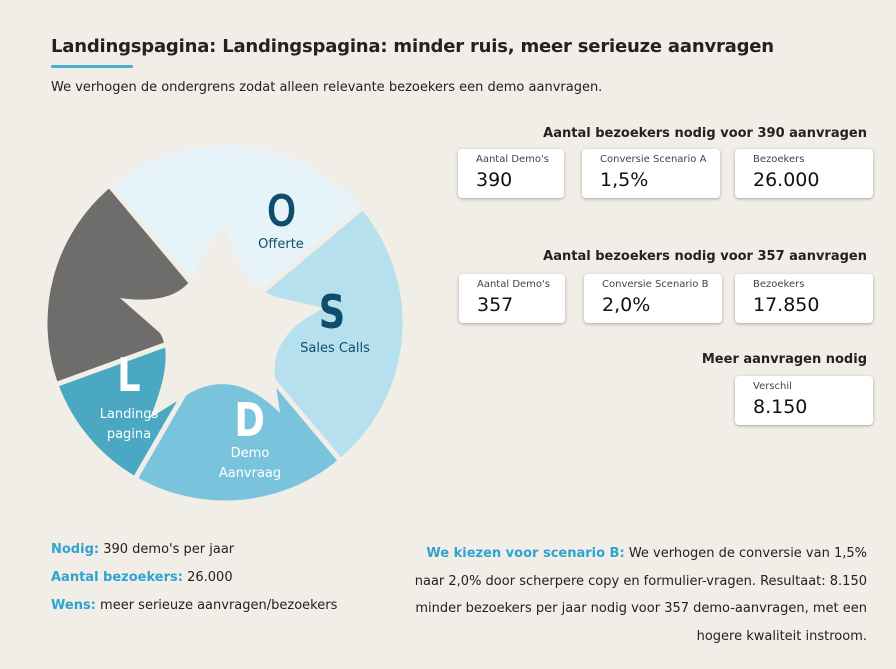  What do you see at coordinates (780, 407) in the screenshot?
I see `card-value: 8.150` at bounding box center [780, 407].